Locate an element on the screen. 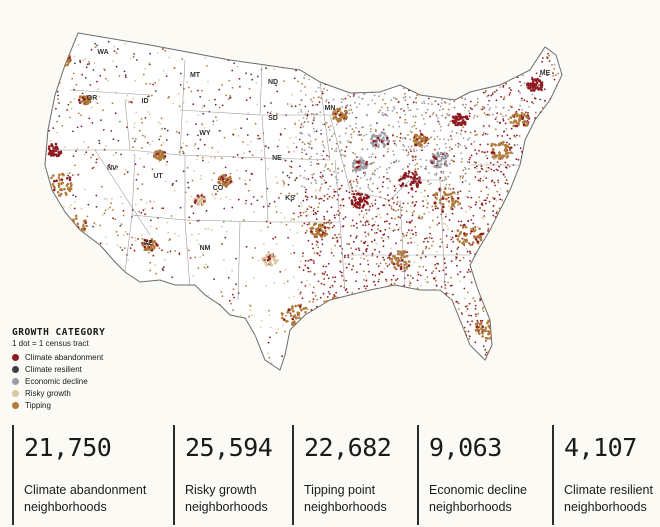 This screenshot has height=527, width=660. stat-value: 25,594 is located at coordinates (229, 447).